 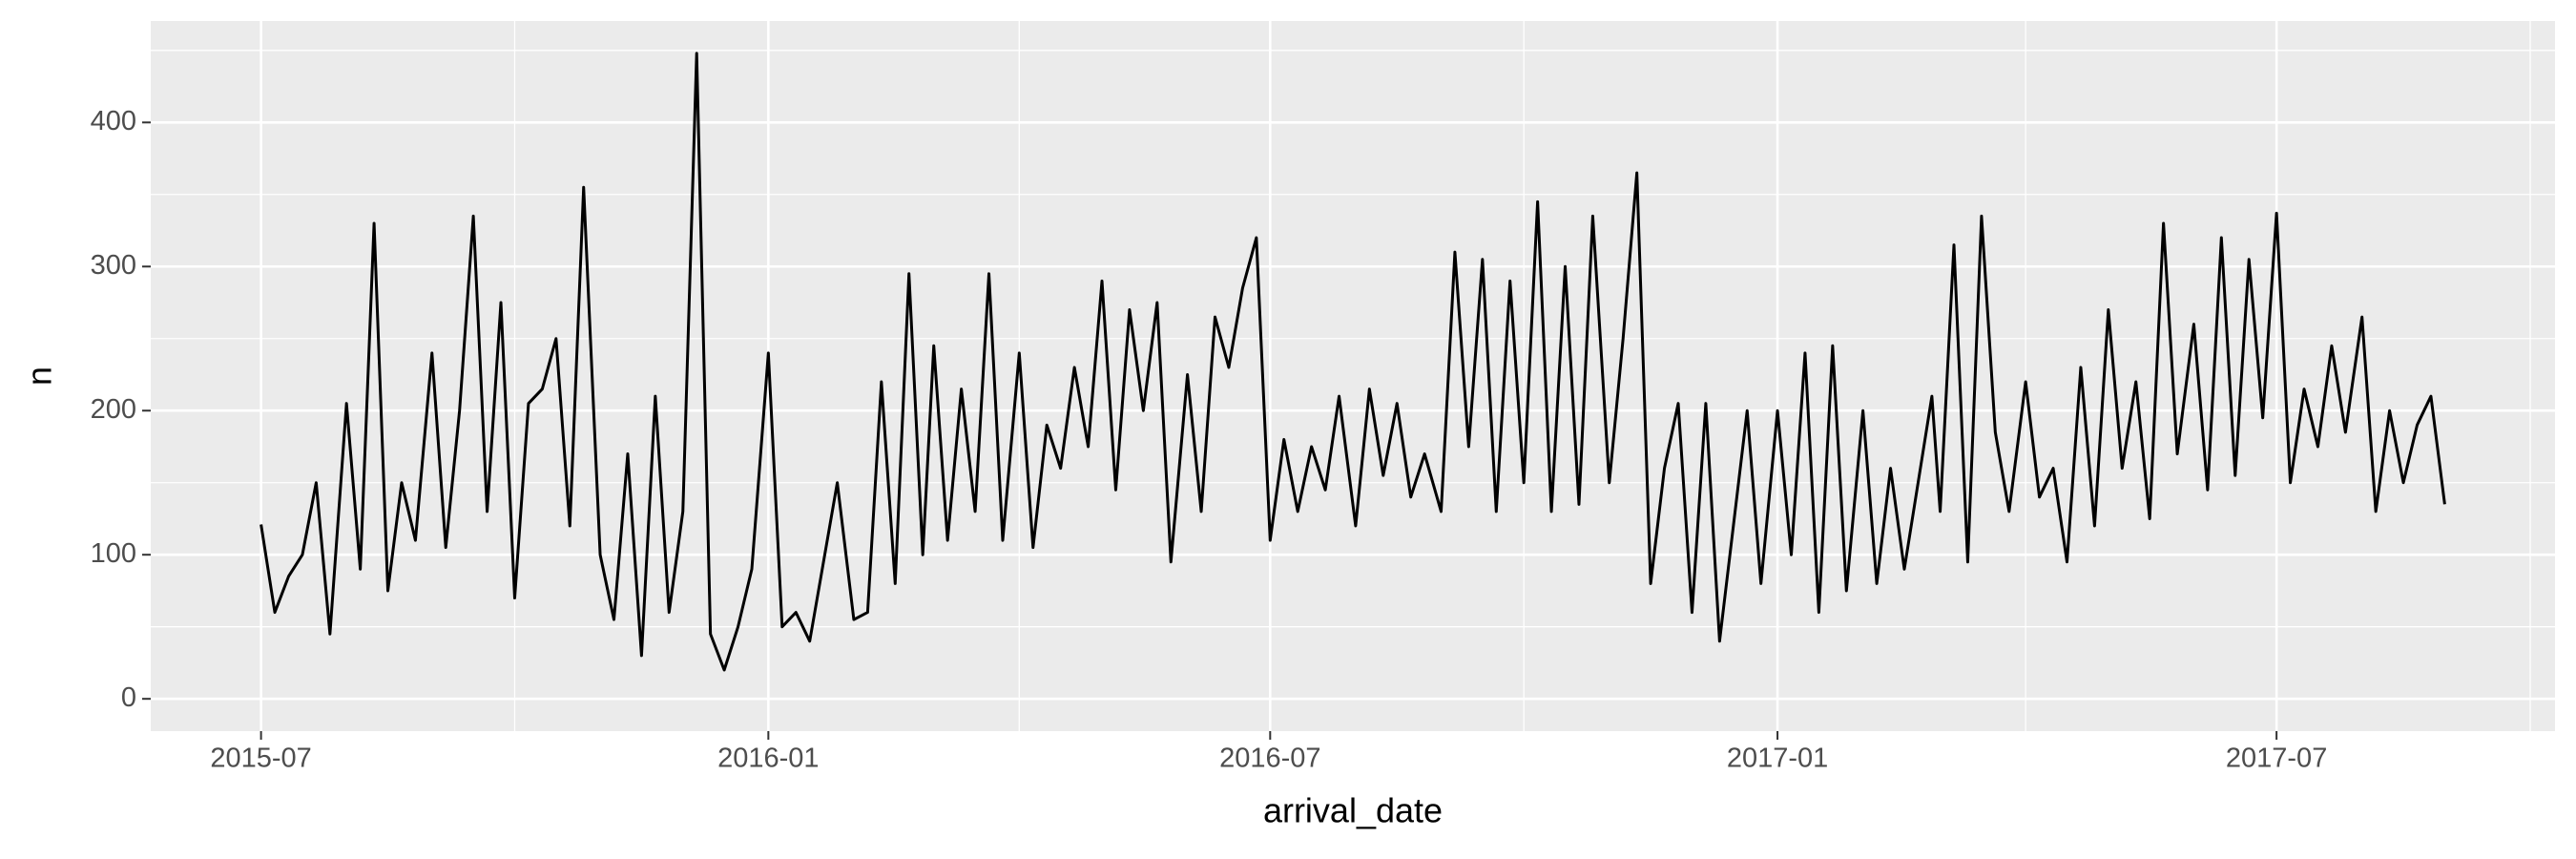 What do you see at coordinates (1777, 759) in the screenshot?
I see `x-tick-label: 2017-01` at bounding box center [1777, 759].